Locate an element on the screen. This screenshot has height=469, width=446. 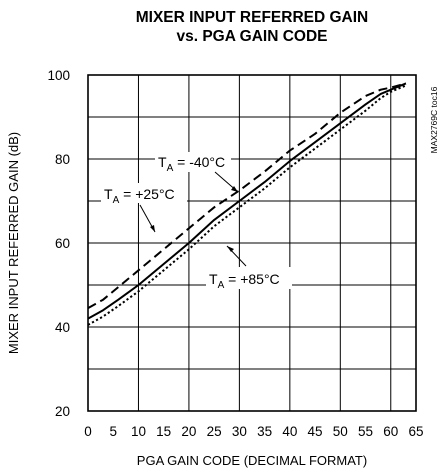
annotation-box-minus40 is located at coordinates (193, 162).